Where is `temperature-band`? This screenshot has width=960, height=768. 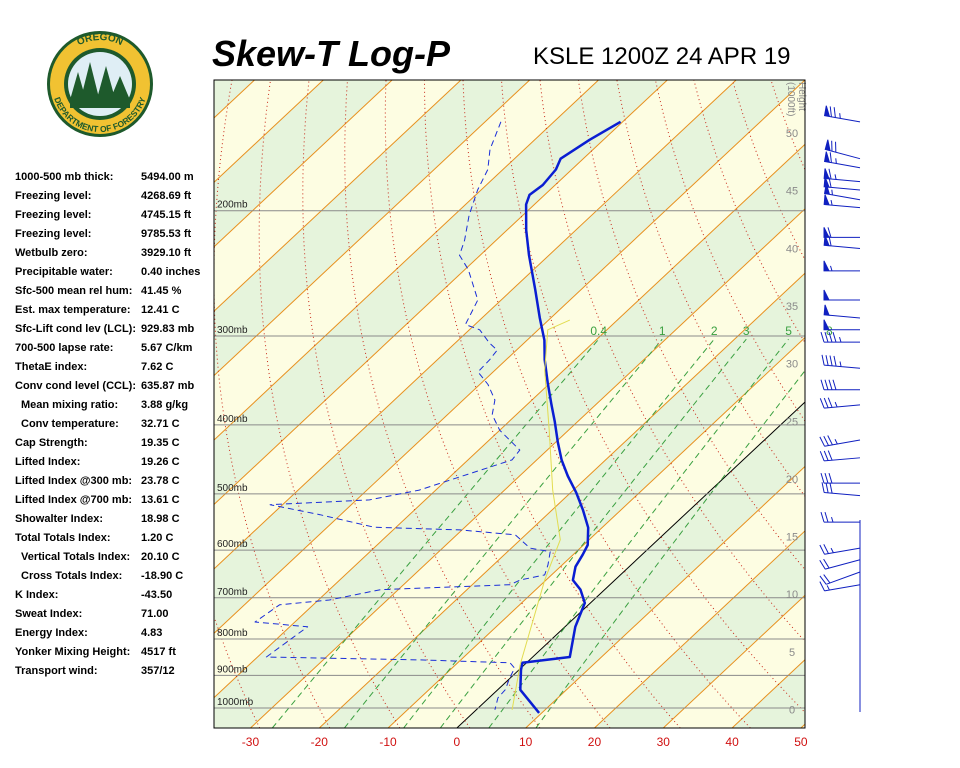
temperature-band is located at coordinates (915, 404).